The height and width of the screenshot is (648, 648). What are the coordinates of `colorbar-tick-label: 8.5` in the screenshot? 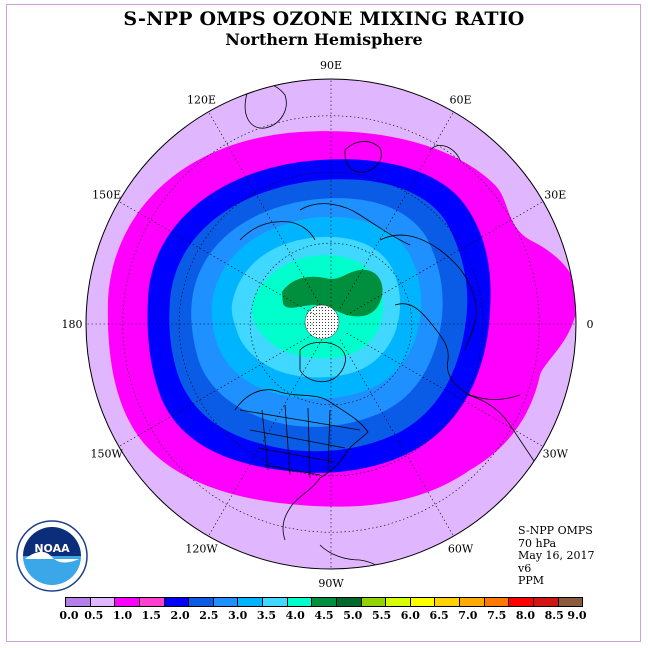 It's located at (554, 615).